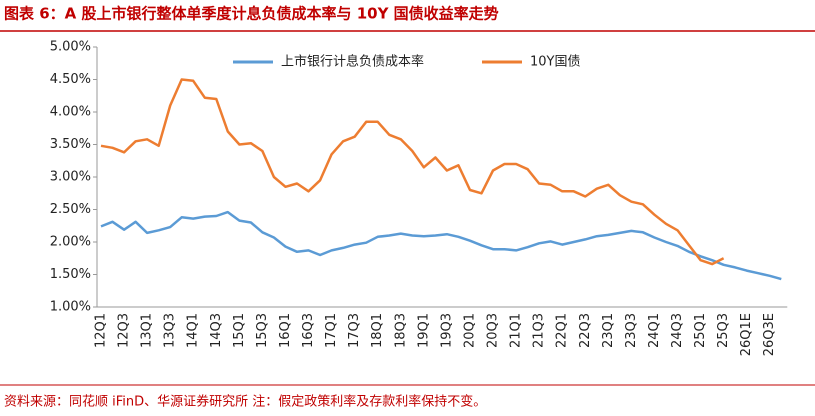  I want to click on y-tick-label: 4.00%, so click(70, 112).